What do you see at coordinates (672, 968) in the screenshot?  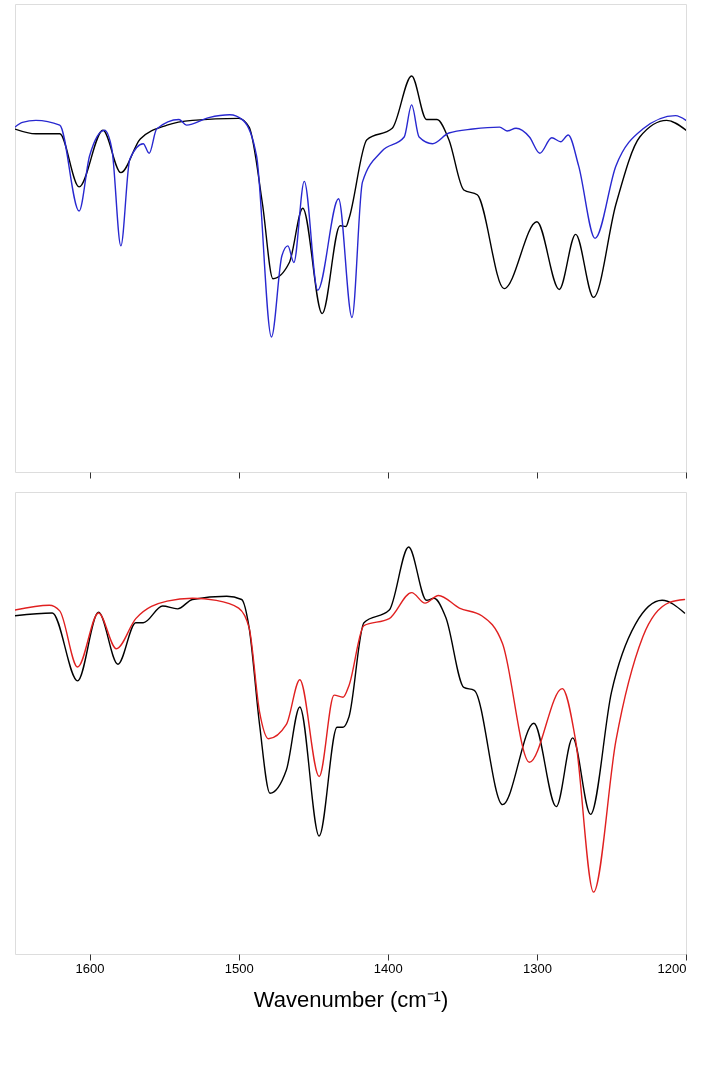 I see `x-tick-label: 1200` at bounding box center [672, 968].